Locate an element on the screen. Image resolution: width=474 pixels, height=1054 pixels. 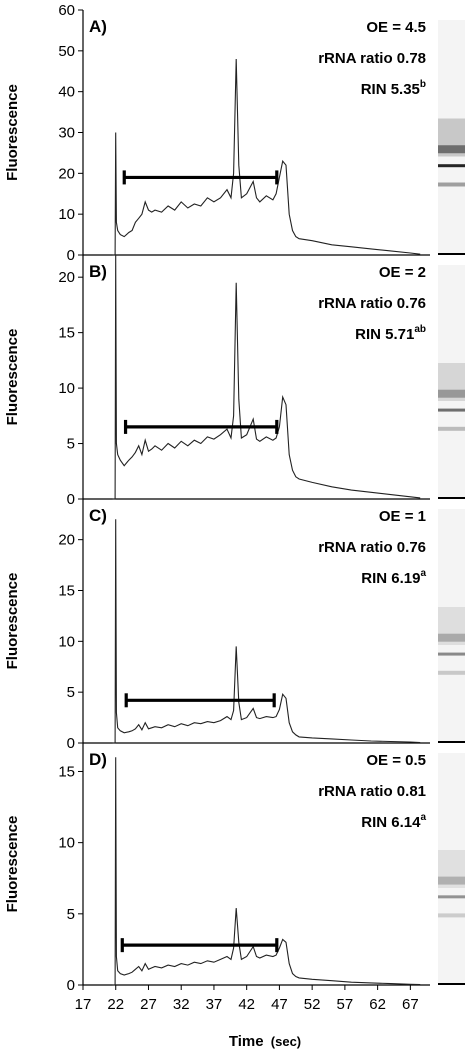
annotation-text: rRNA ratio 0.78 is located at coordinates (372, 58).